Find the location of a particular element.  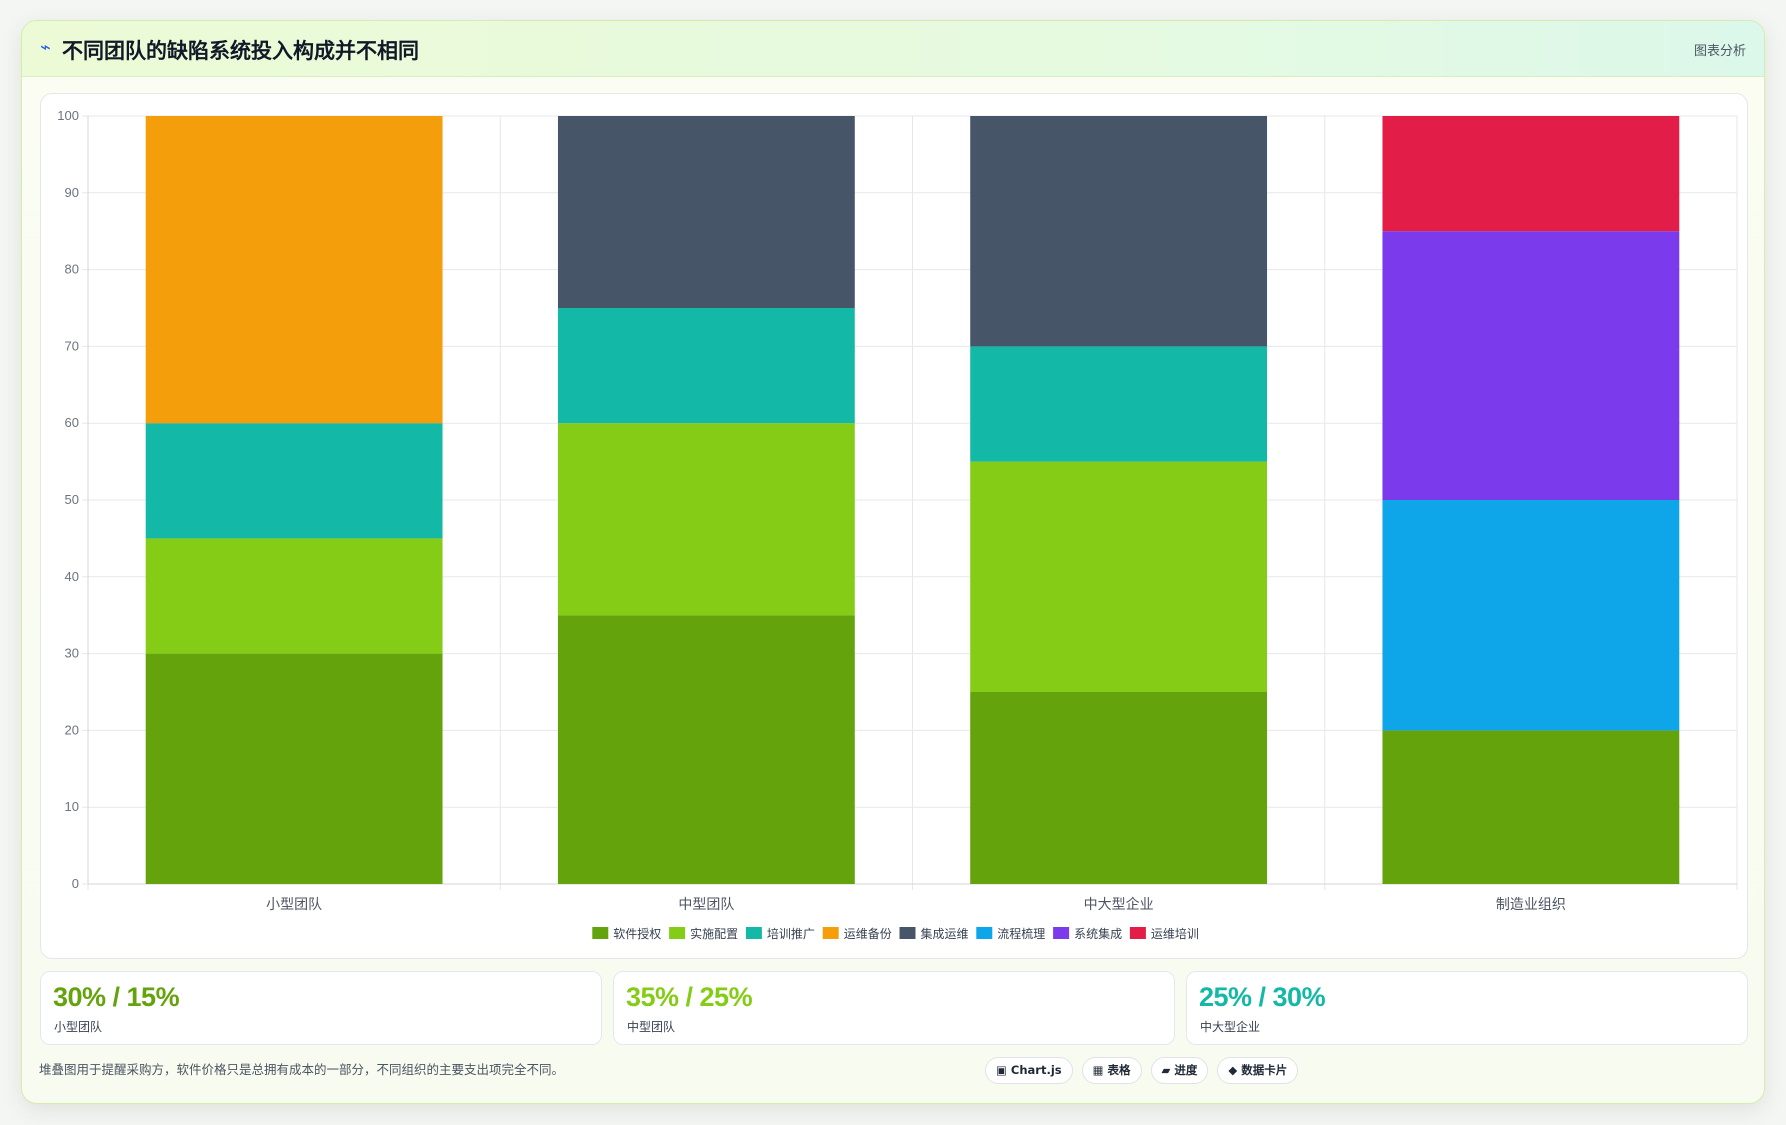

progress-icon: ▰ is located at coordinates (1166, 1070).